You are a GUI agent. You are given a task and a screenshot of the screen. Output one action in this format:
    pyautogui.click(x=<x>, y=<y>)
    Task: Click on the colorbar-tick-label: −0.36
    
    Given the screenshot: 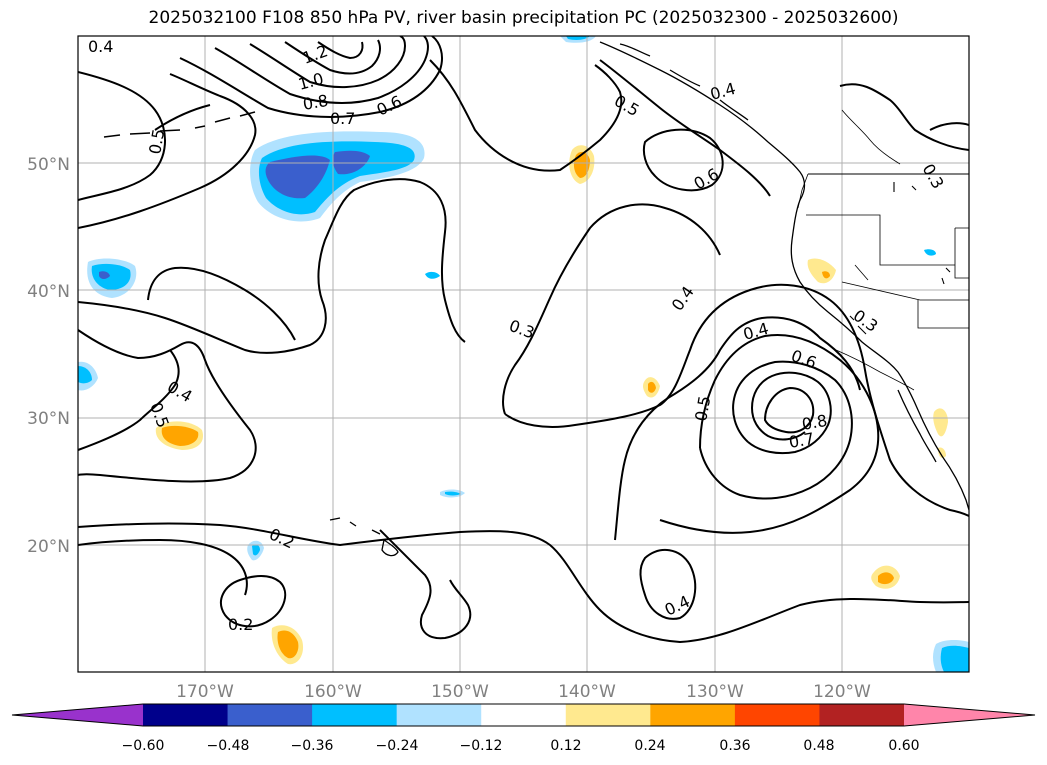 What is the action you would take?
    pyautogui.click(x=312, y=746)
    